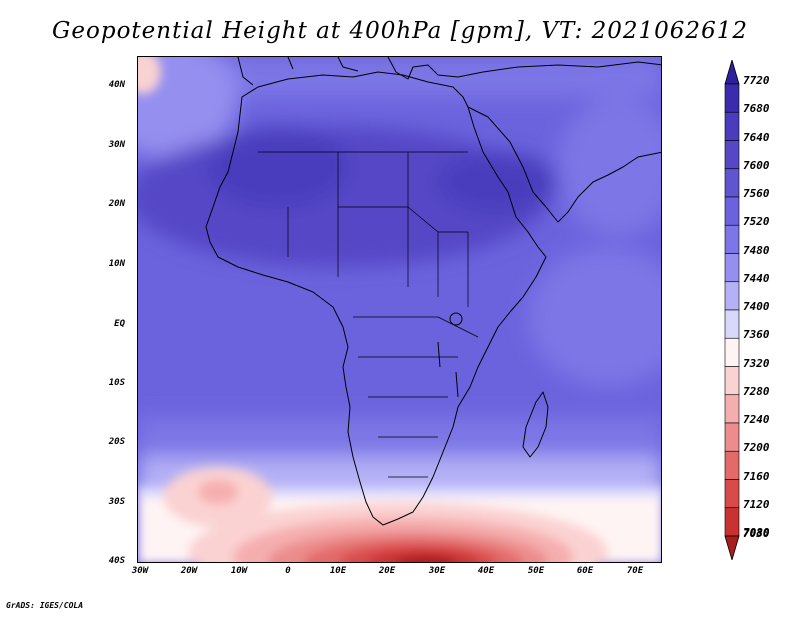 This screenshot has height=618, width=800. I want to click on colorbar-label: 7520, so click(756, 222).